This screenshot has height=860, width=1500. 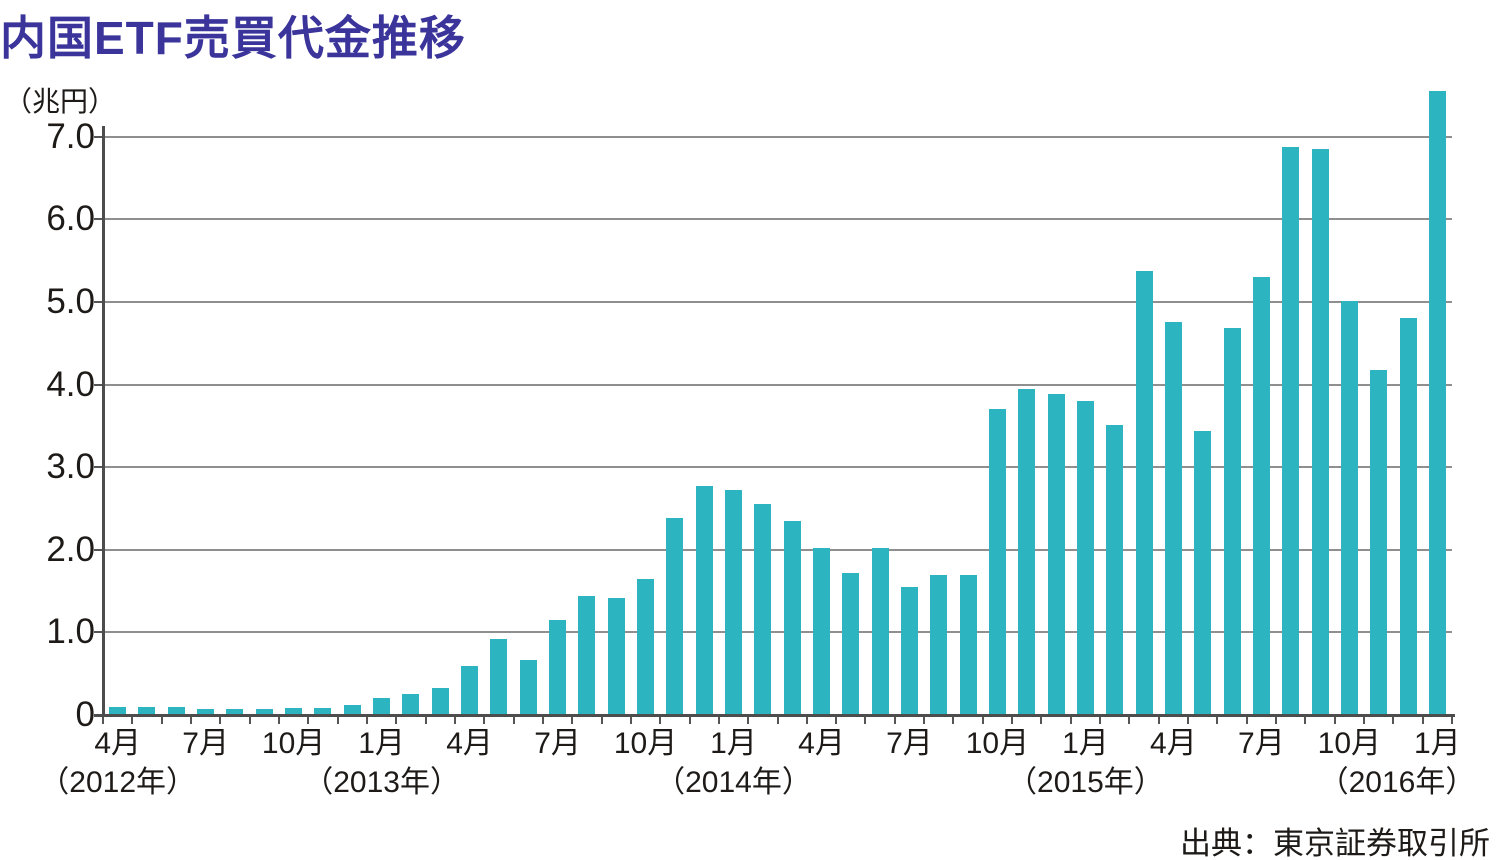 I want to click on x-year-label: （2016年）, so click(x=1397, y=782).